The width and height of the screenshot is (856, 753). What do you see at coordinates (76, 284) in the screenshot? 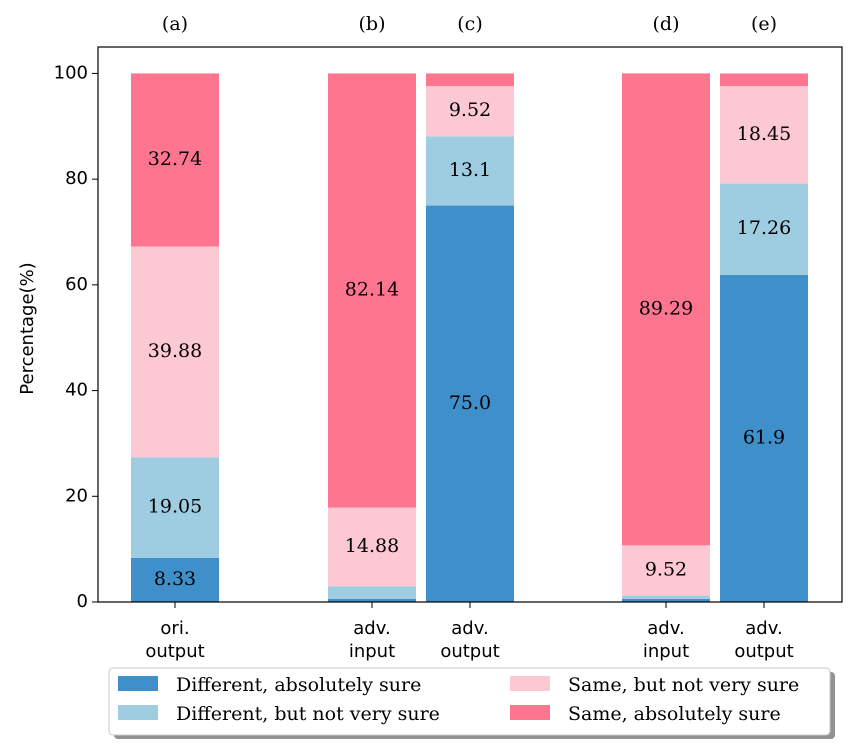
I see `y-tick-label: 60` at bounding box center [76, 284].